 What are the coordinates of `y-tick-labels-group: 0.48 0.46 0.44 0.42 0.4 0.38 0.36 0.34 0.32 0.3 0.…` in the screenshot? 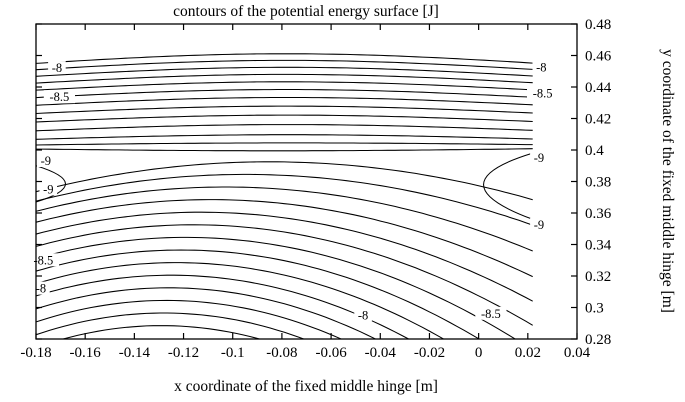 It's located at (598, 182).